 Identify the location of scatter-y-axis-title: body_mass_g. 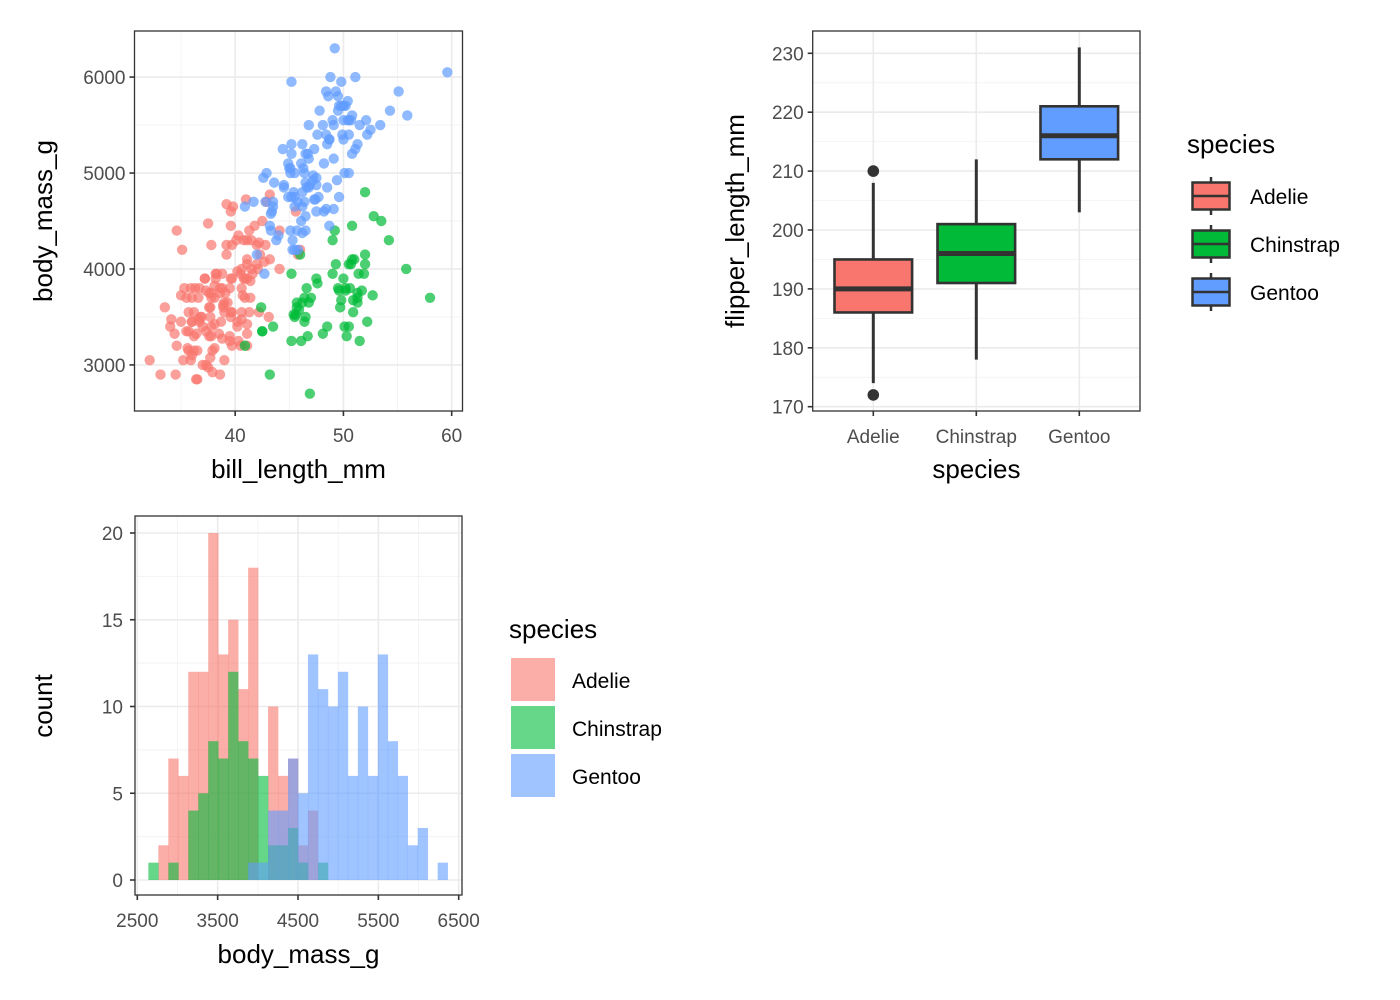
(43, 221).